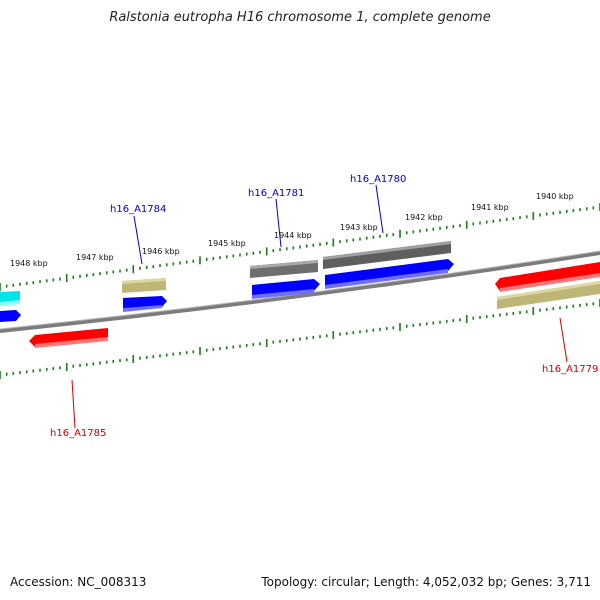  What do you see at coordinates (10, 316) in the screenshot?
I see `feature-forward-left` at bounding box center [10, 316].